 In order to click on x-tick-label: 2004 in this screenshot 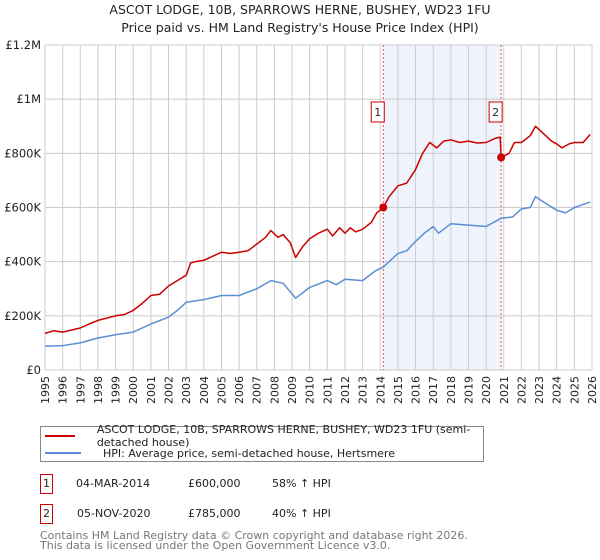, I will do `click(204, 390)`.